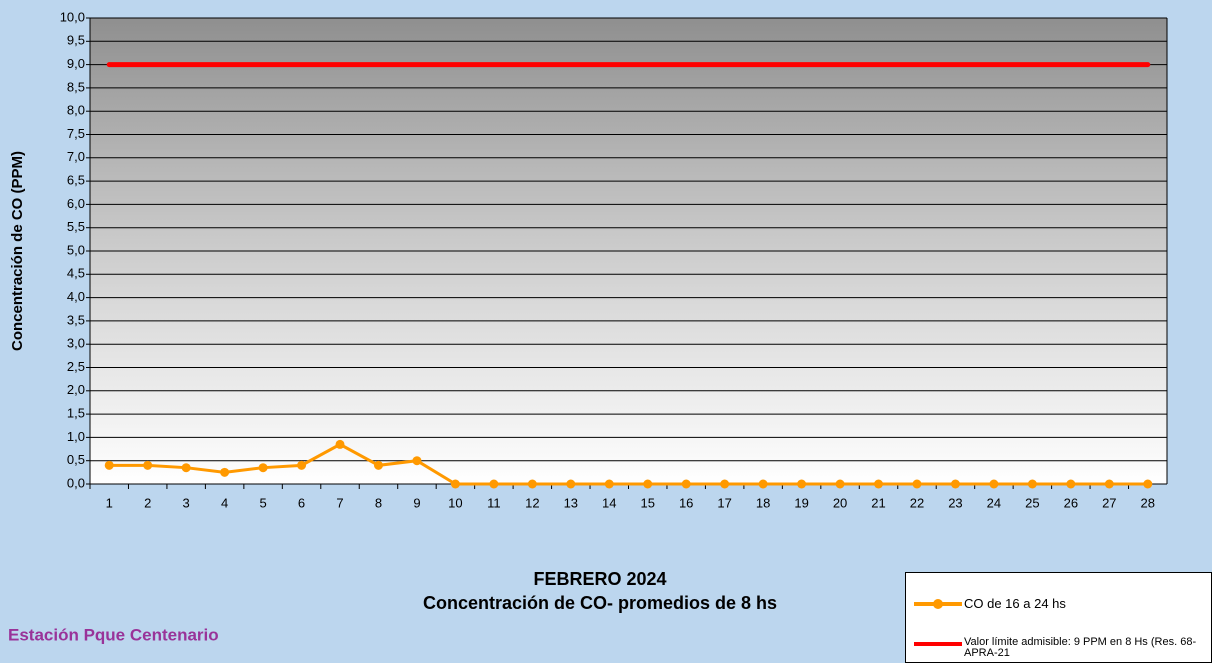 The image size is (1212, 663). I want to click on x-tick-label: 10, so click(455, 502).